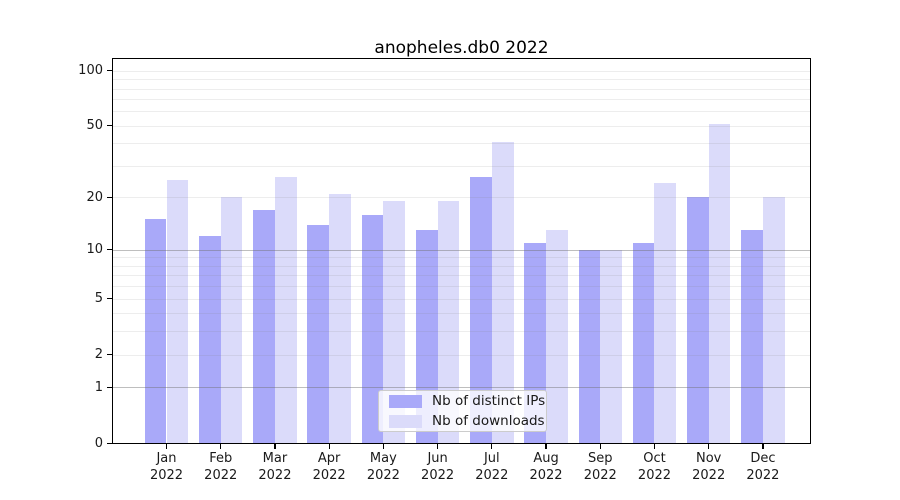  What do you see at coordinates (438, 467) in the screenshot?
I see `x-axis-tick-label: Jun 2022` at bounding box center [438, 467].